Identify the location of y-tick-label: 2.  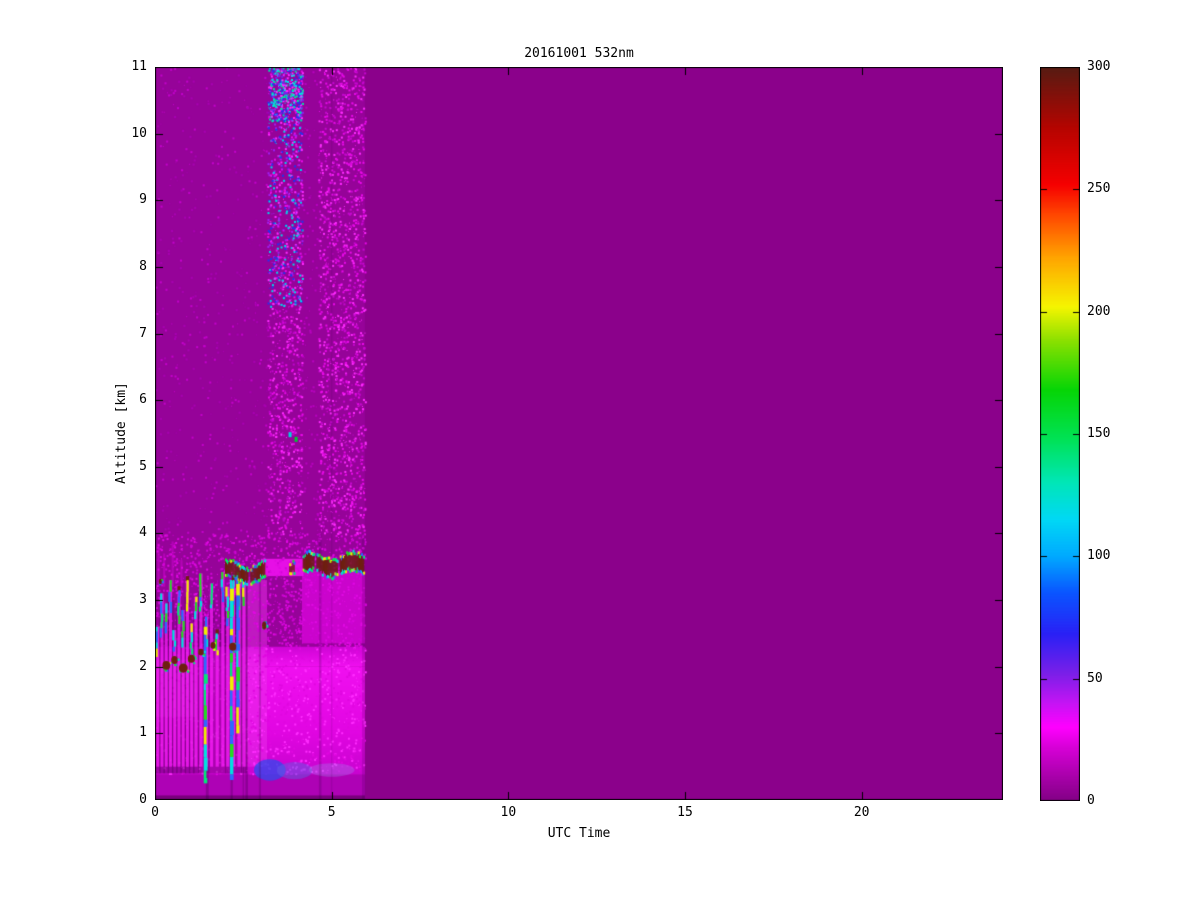
(143, 666).